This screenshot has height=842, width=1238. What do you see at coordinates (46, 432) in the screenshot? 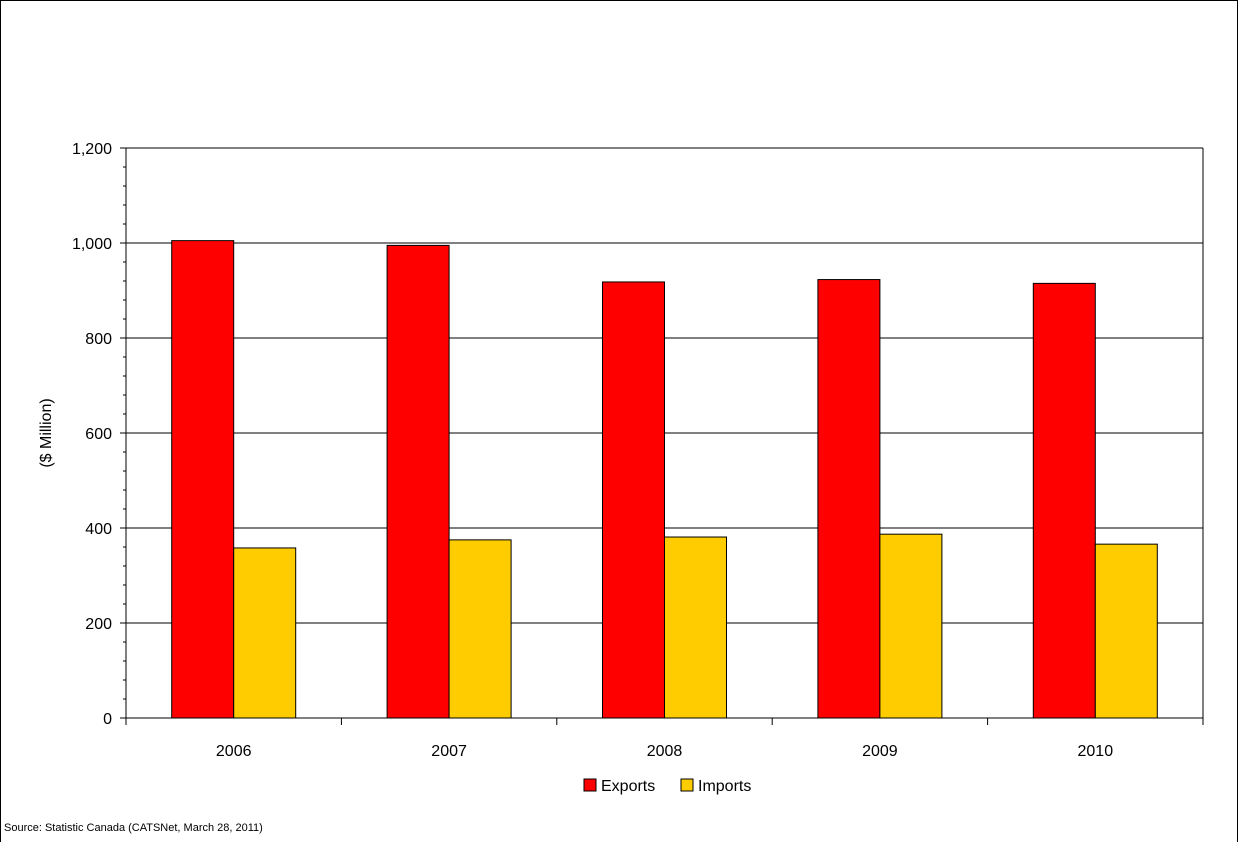
I see `y-axis-title: ($ Million)` at bounding box center [46, 432].